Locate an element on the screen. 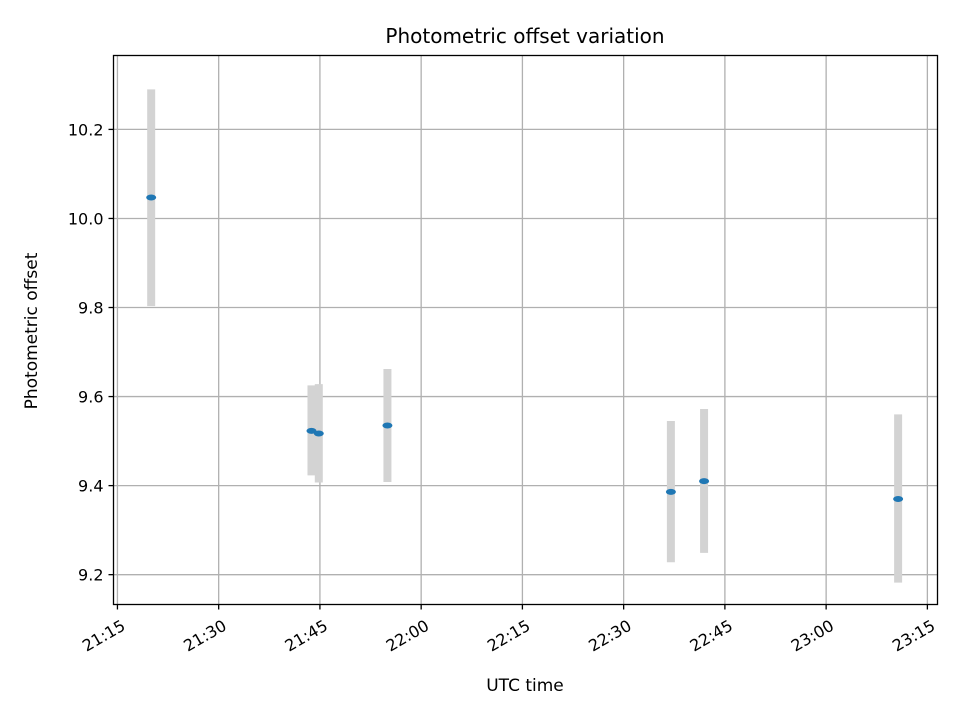 The image size is (960, 720). y-tick-label: 9.4 is located at coordinates (90, 486).